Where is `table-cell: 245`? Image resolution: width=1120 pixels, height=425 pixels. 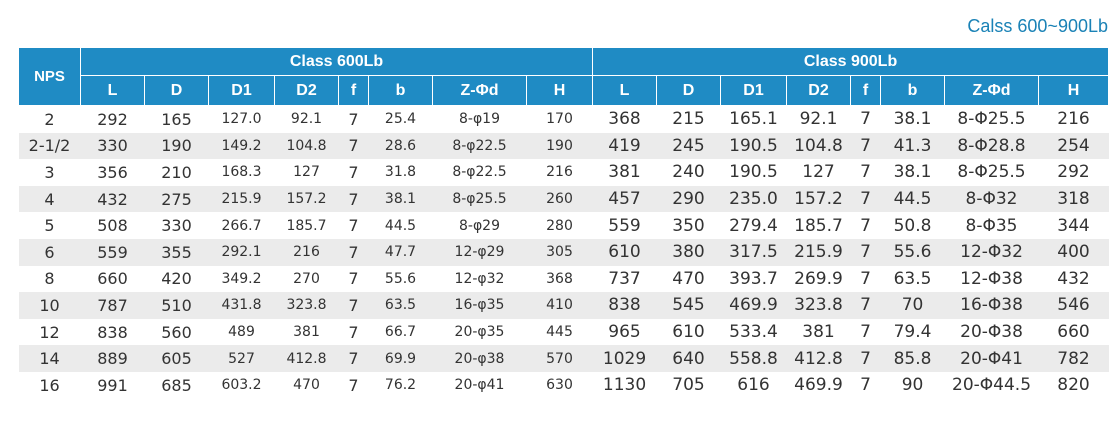 table-cell: 245 is located at coordinates (688, 146).